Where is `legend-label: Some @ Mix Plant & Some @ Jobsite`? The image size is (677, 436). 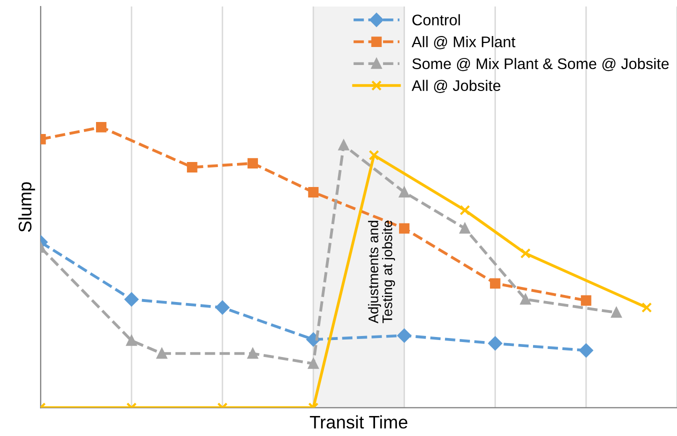
legend-label: Some @ Mix Plant & Some @ Jobsite is located at coordinates (540, 65).